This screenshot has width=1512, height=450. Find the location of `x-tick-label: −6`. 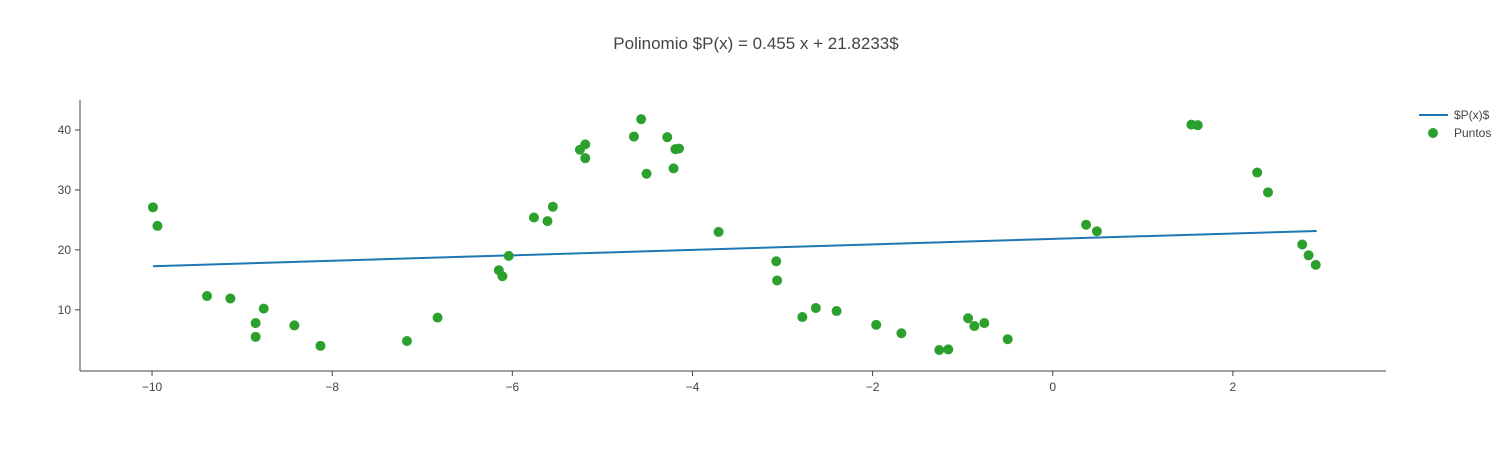

x-tick-label: −6 is located at coordinates (512, 387).